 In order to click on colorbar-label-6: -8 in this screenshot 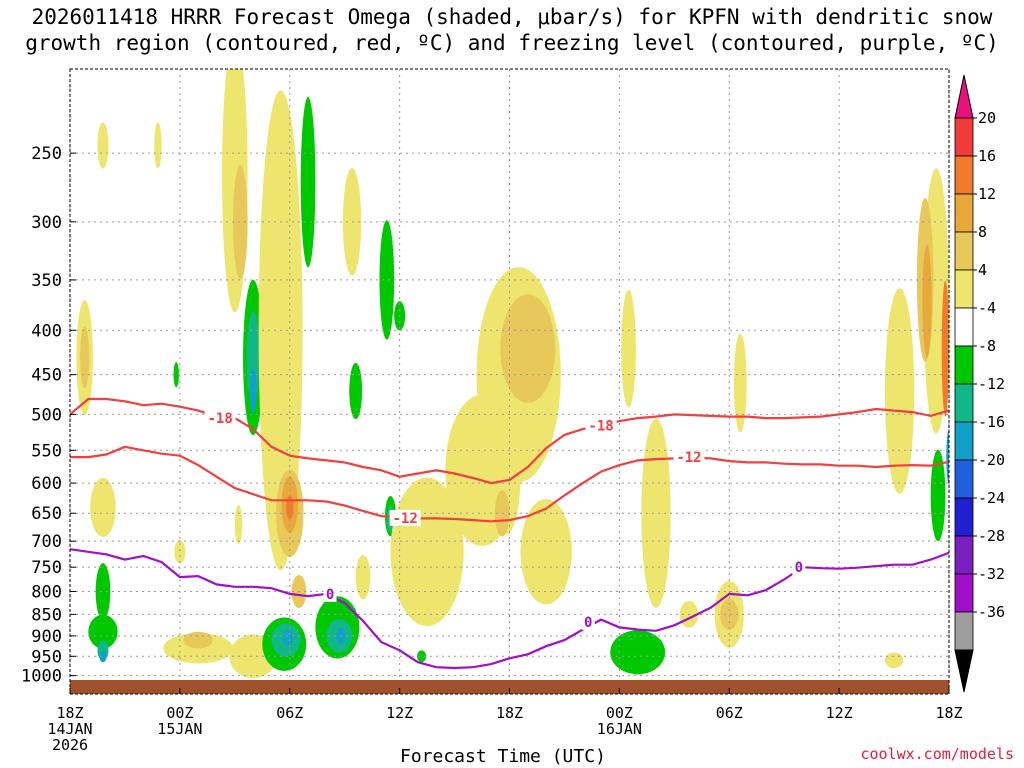, I will do `click(987, 346)`.